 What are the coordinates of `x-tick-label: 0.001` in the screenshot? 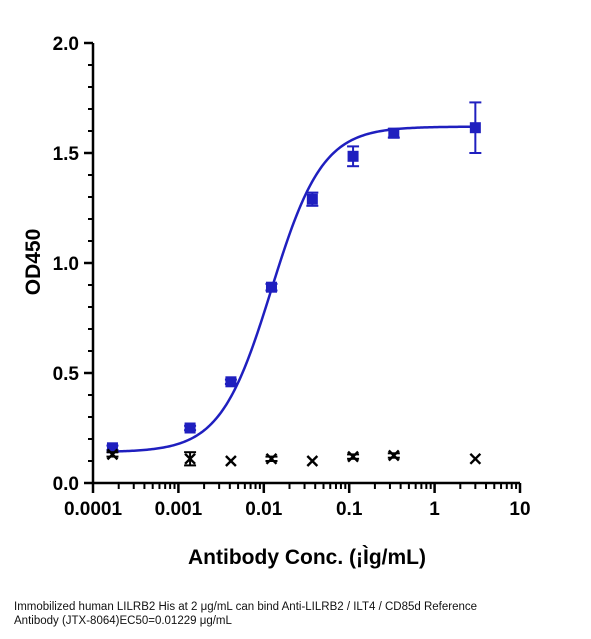 It's located at (179, 509).